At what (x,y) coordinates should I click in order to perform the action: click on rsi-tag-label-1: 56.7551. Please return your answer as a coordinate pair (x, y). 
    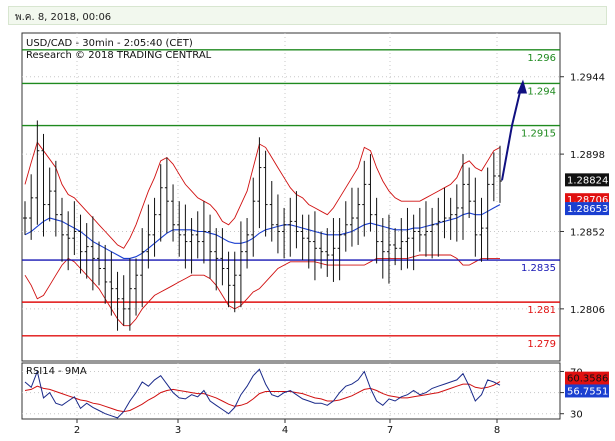
    Looking at the image, I should click on (587, 391).